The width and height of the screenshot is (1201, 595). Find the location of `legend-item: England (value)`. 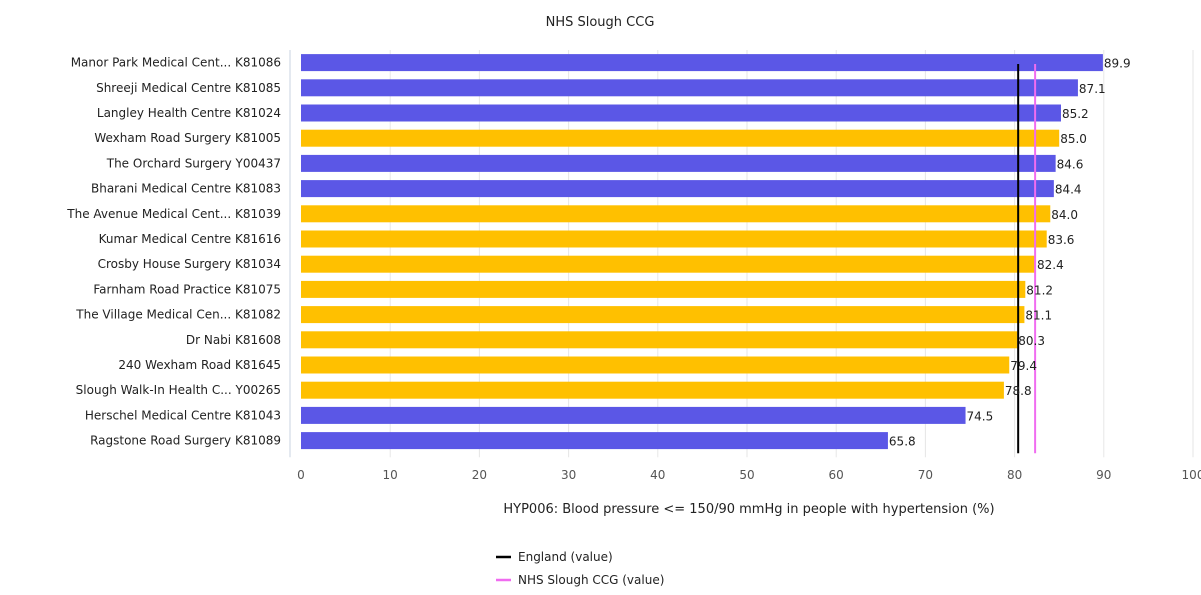

legend-item: England (value) is located at coordinates (565, 557).